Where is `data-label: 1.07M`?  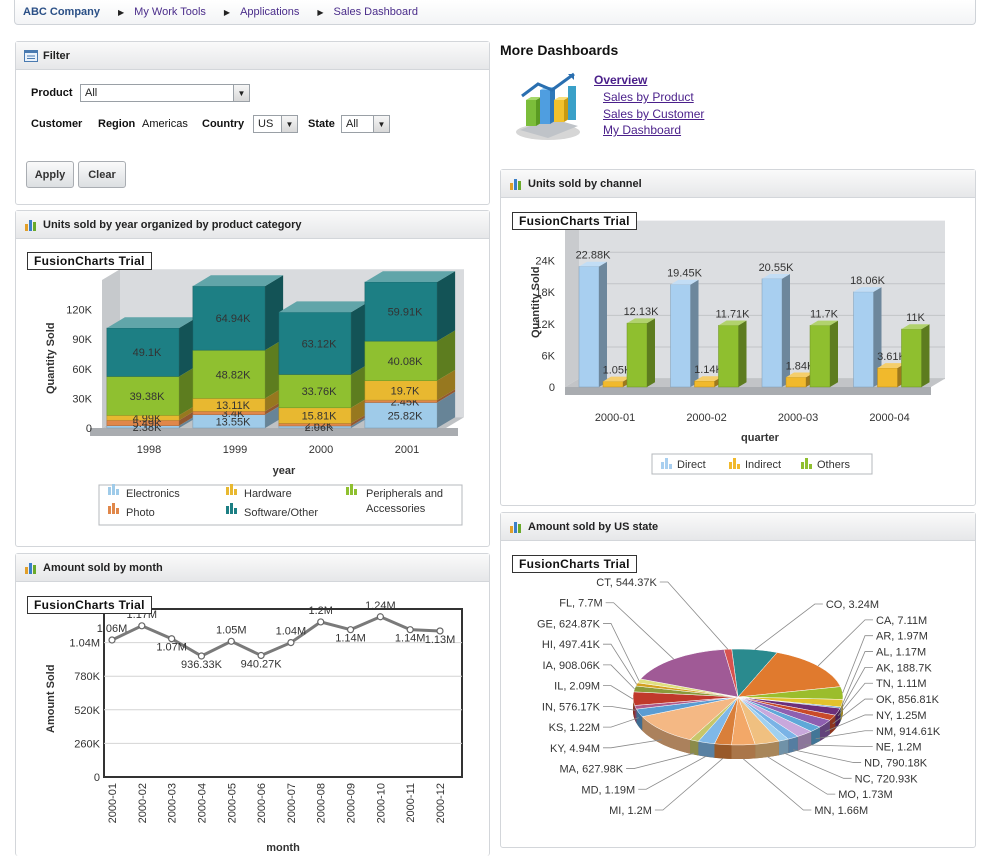 data-label: 1.07M is located at coordinates (171, 648).